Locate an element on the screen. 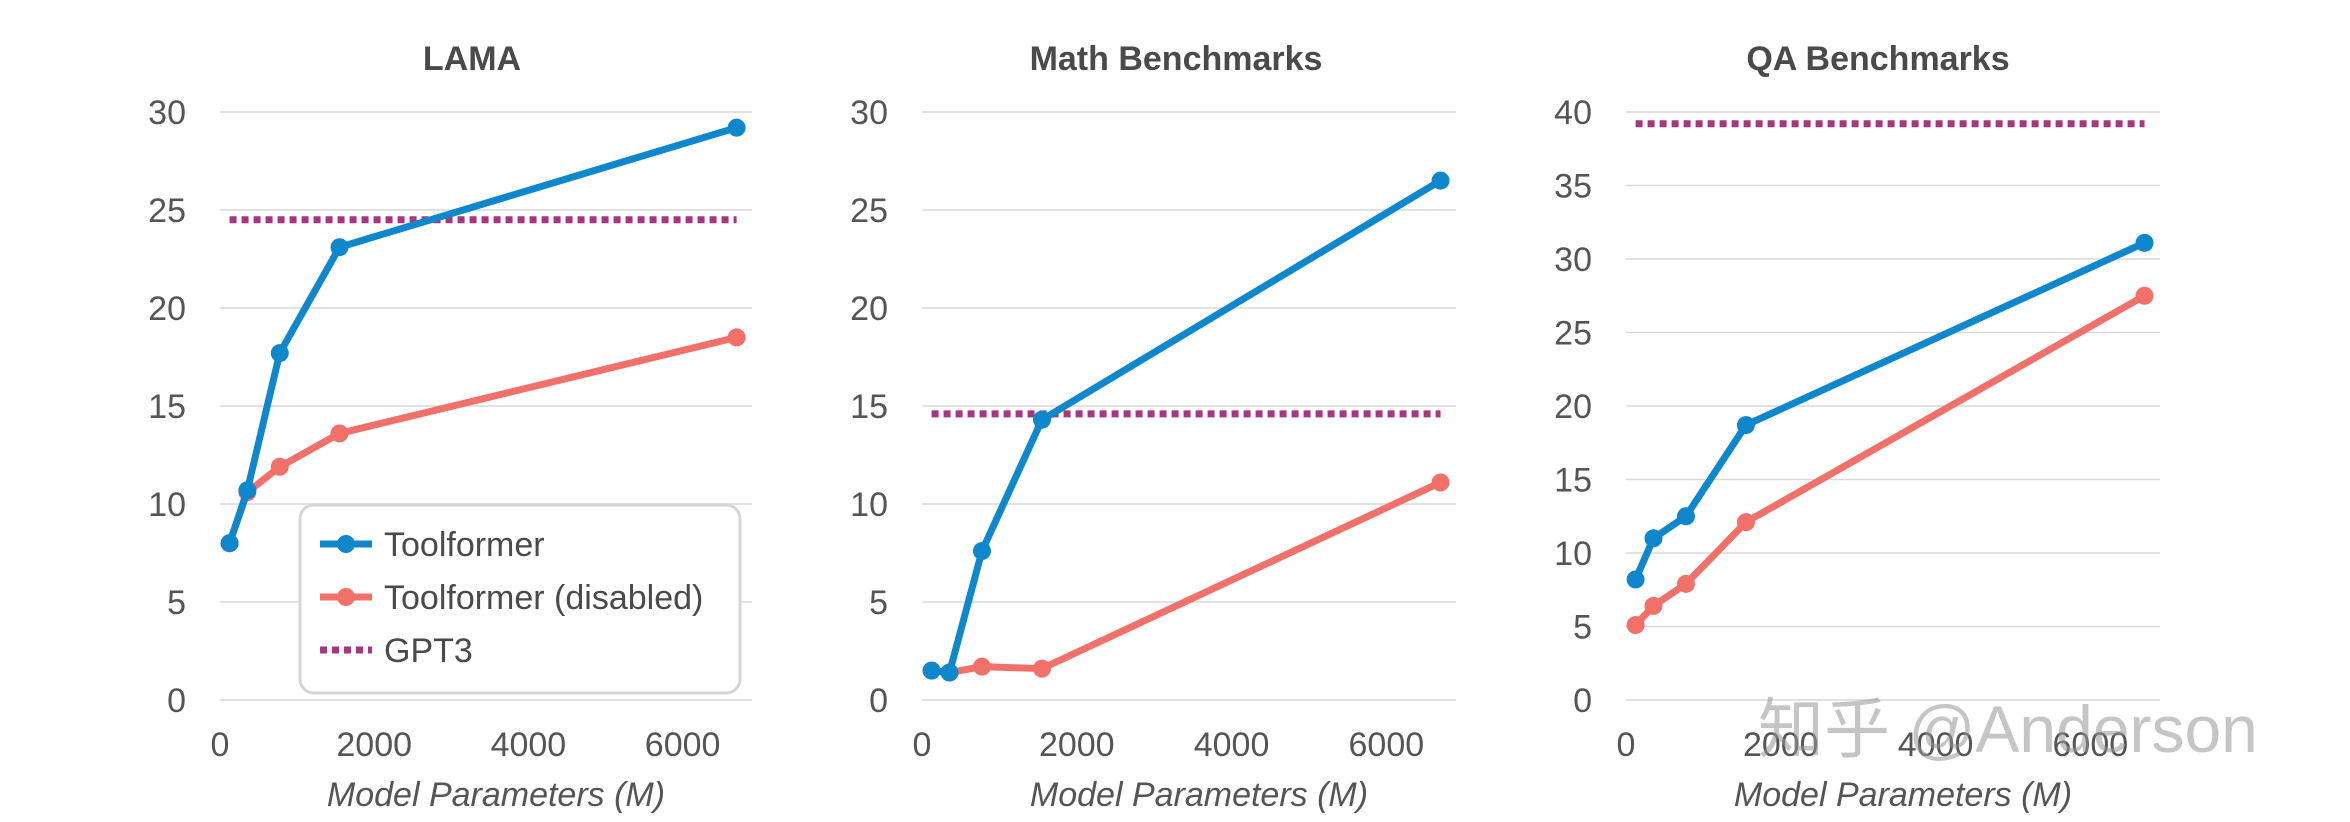 This screenshot has width=2350, height=822. chart-title: QA Benchmarks is located at coordinates (1877, 59).